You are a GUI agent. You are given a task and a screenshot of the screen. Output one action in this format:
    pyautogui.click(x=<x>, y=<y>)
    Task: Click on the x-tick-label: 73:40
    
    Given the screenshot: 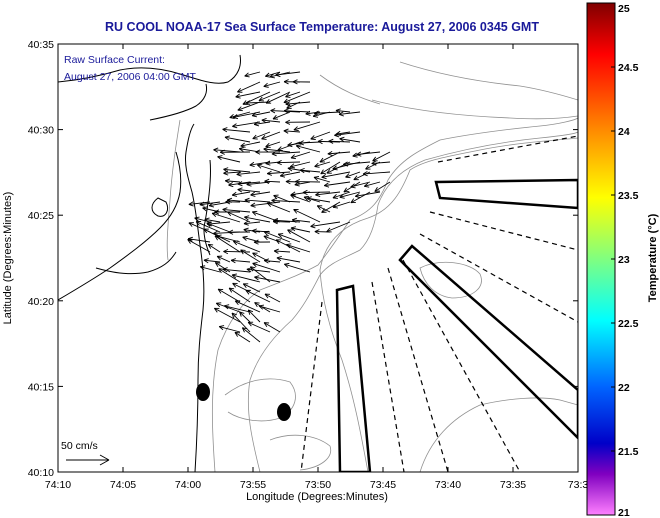 What is the action you would take?
    pyautogui.click(x=448, y=485)
    